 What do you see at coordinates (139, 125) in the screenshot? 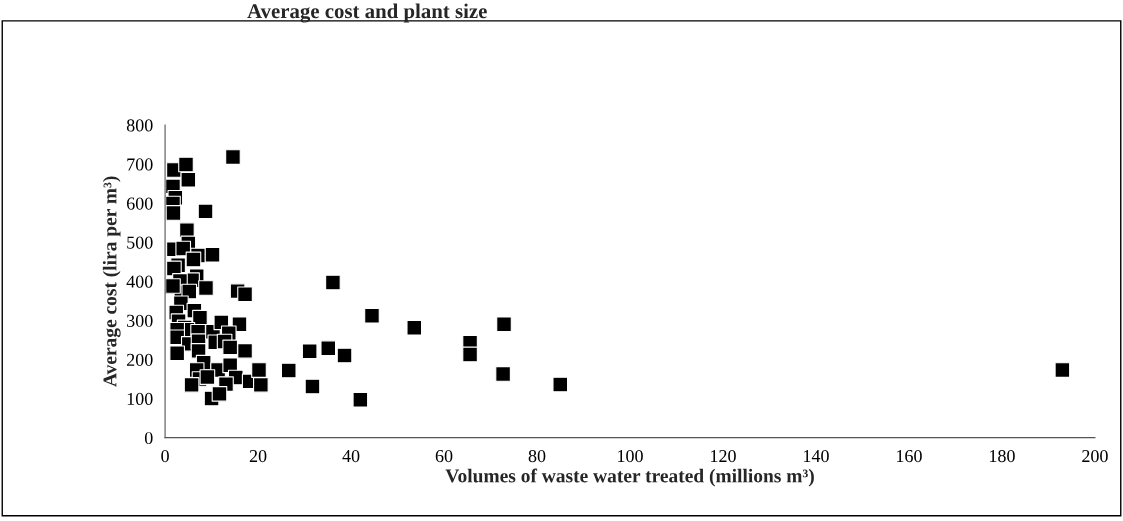
I see `y-tick-label: 800` at bounding box center [139, 125].